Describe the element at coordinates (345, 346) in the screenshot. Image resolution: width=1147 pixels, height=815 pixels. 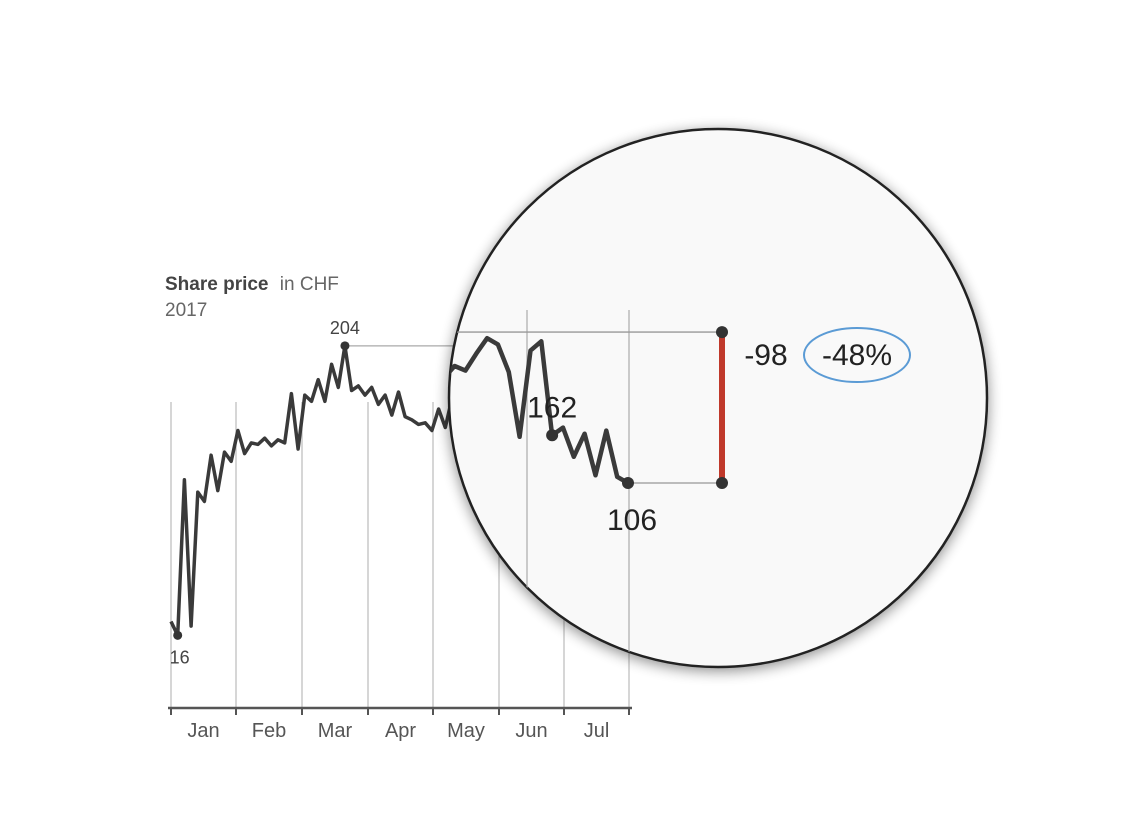
I see `max-point` at that location.